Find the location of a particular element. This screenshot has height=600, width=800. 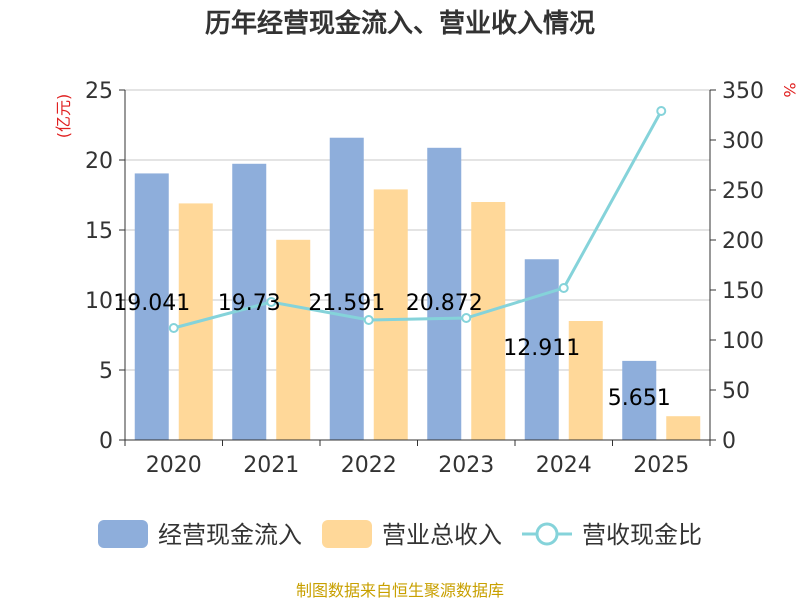

right-axis-unit: % is located at coordinates (789, 89).